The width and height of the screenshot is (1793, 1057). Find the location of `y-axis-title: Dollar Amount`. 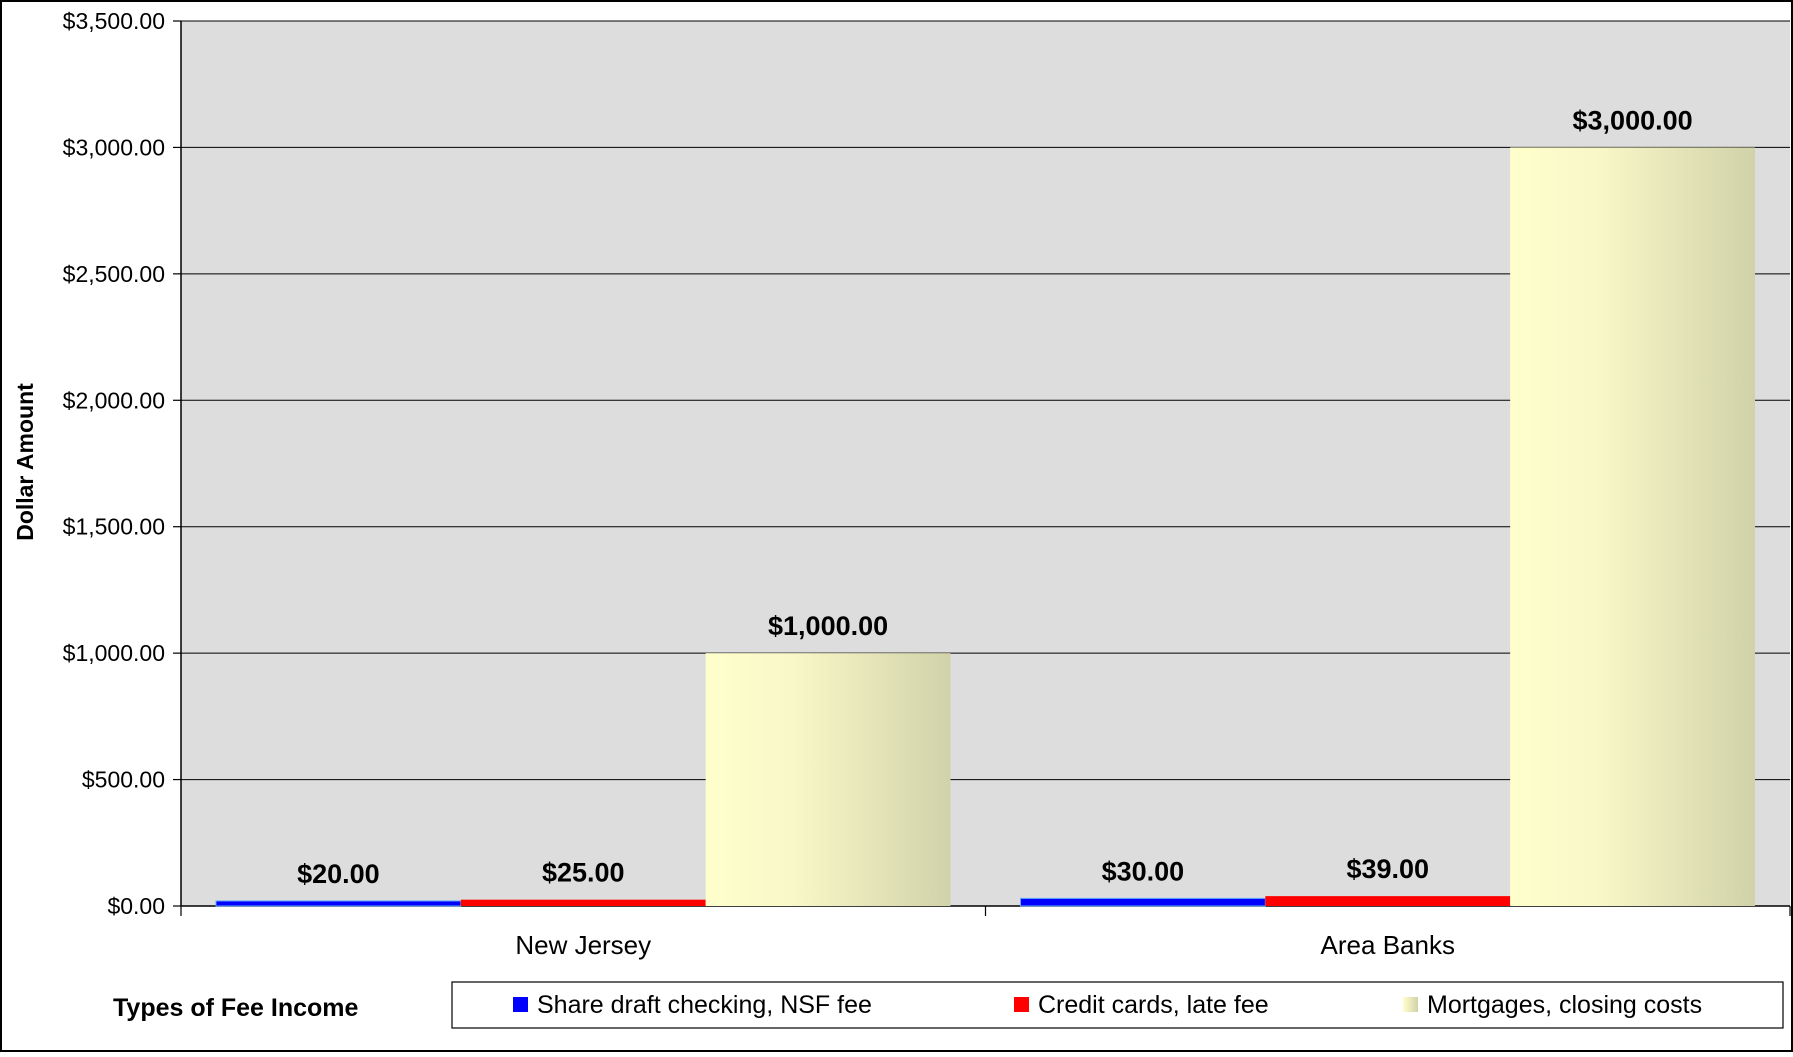

y-axis-title: Dollar Amount is located at coordinates (25, 462).